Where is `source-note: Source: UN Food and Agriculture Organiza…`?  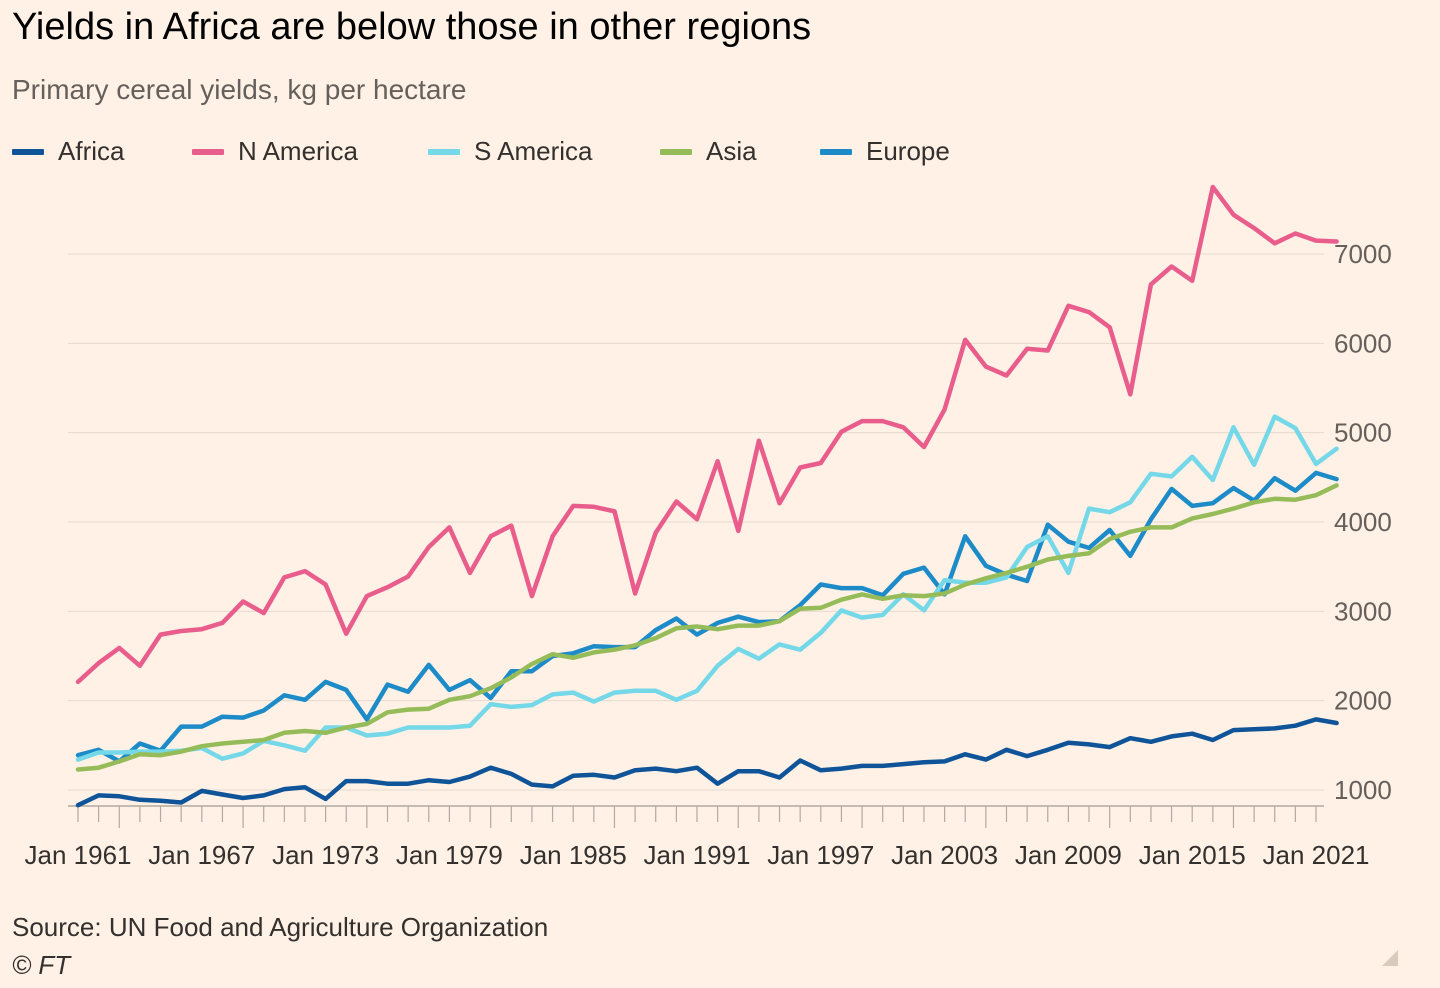 source-note: Source: UN Food and Agriculture Organiza… is located at coordinates (280, 927).